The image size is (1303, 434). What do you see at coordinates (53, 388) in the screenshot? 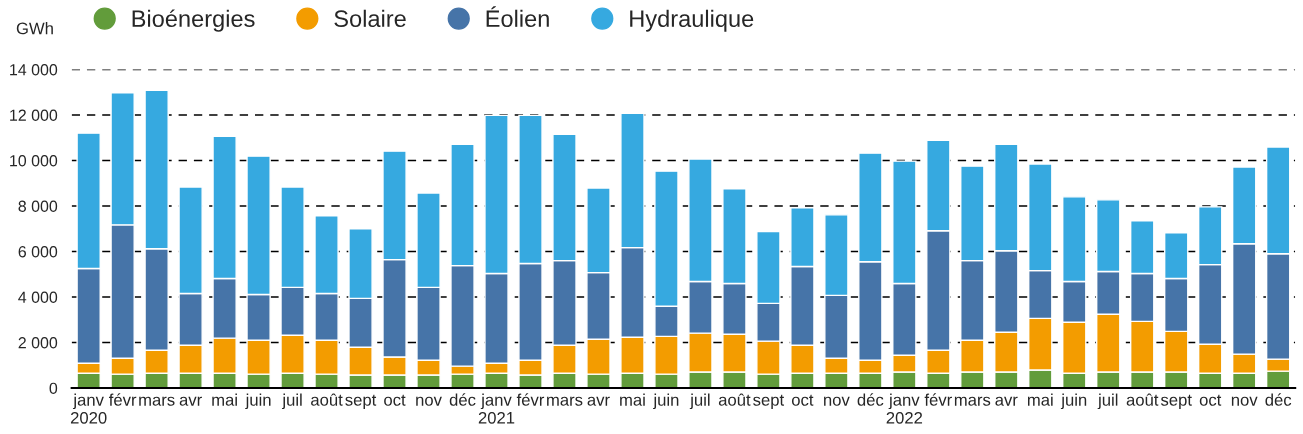
I see `y-tick-label: 0` at bounding box center [53, 388].